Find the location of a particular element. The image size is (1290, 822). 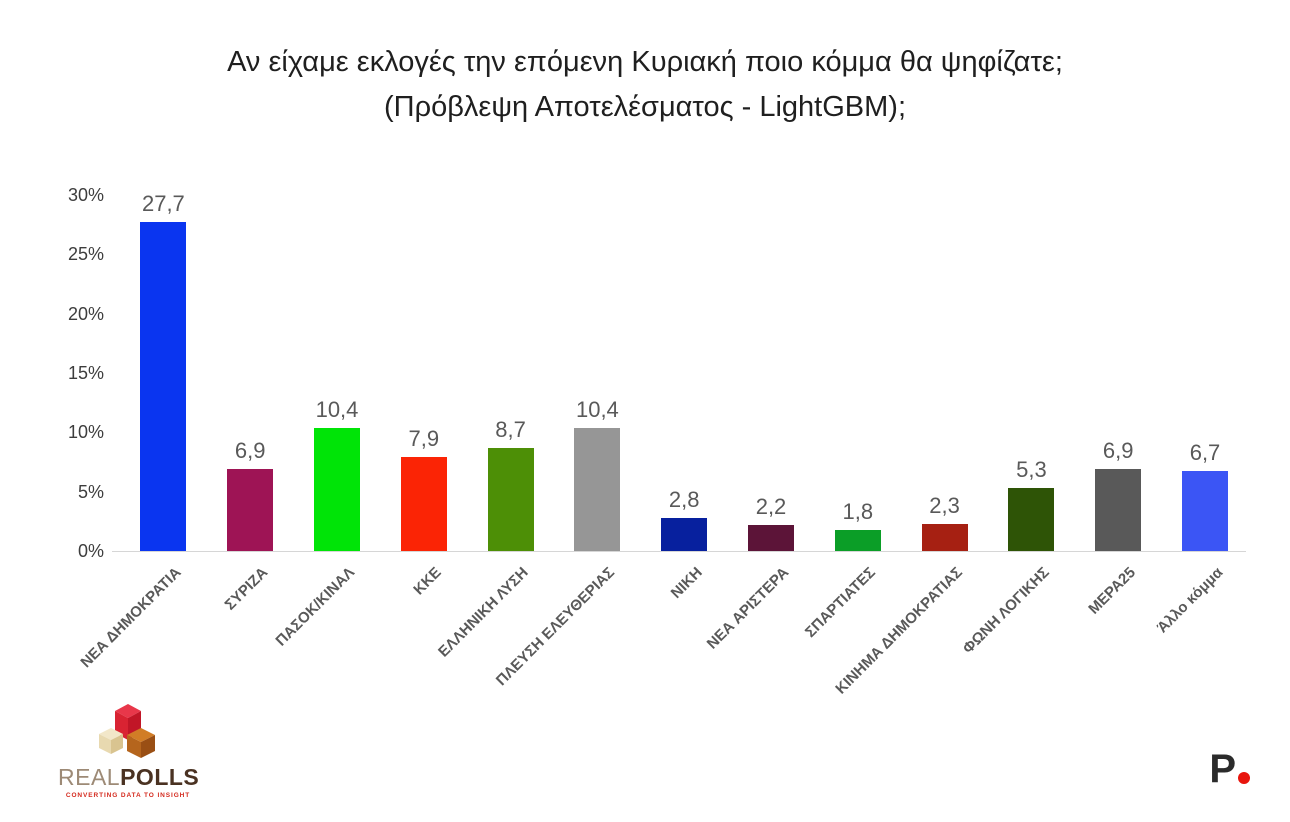

y-axis-tick-label: 5% is located at coordinates (90, 491).